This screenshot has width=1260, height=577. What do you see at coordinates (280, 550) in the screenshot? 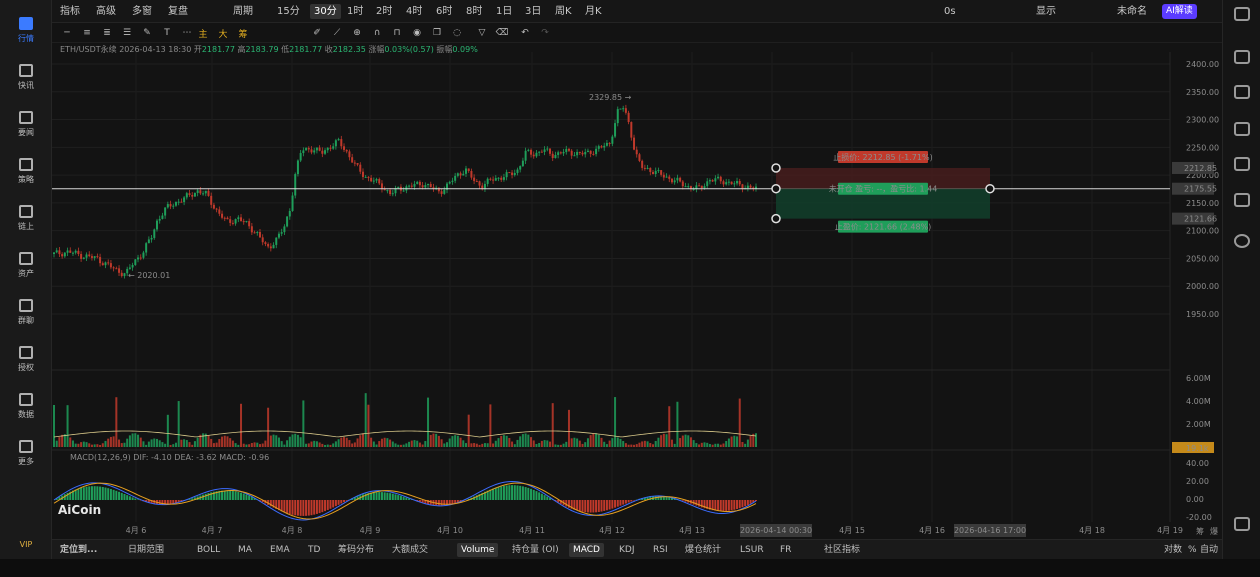
I see `indicator-ema: EMA` at bounding box center [280, 550].